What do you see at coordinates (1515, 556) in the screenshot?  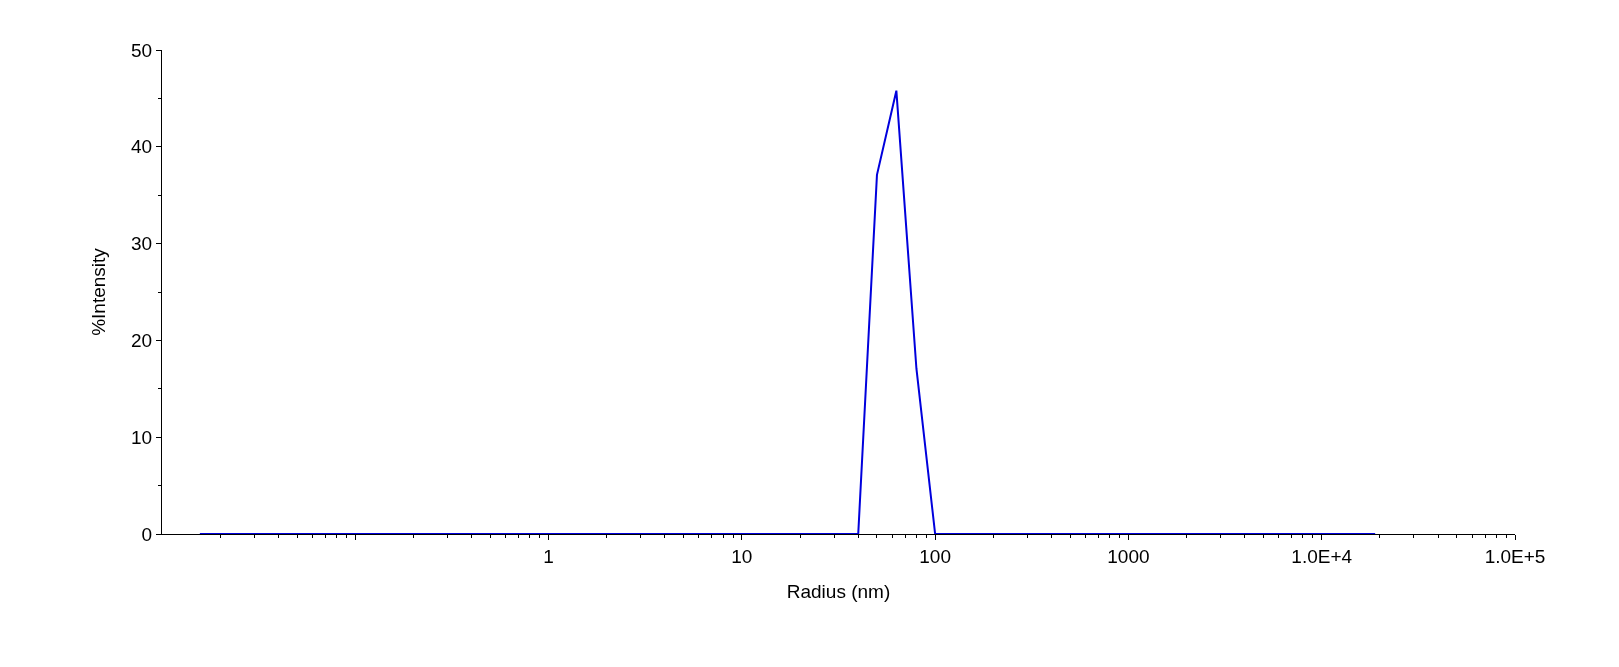 I see `x-tick-label: 1.0E+5` at bounding box center [1515, 556].